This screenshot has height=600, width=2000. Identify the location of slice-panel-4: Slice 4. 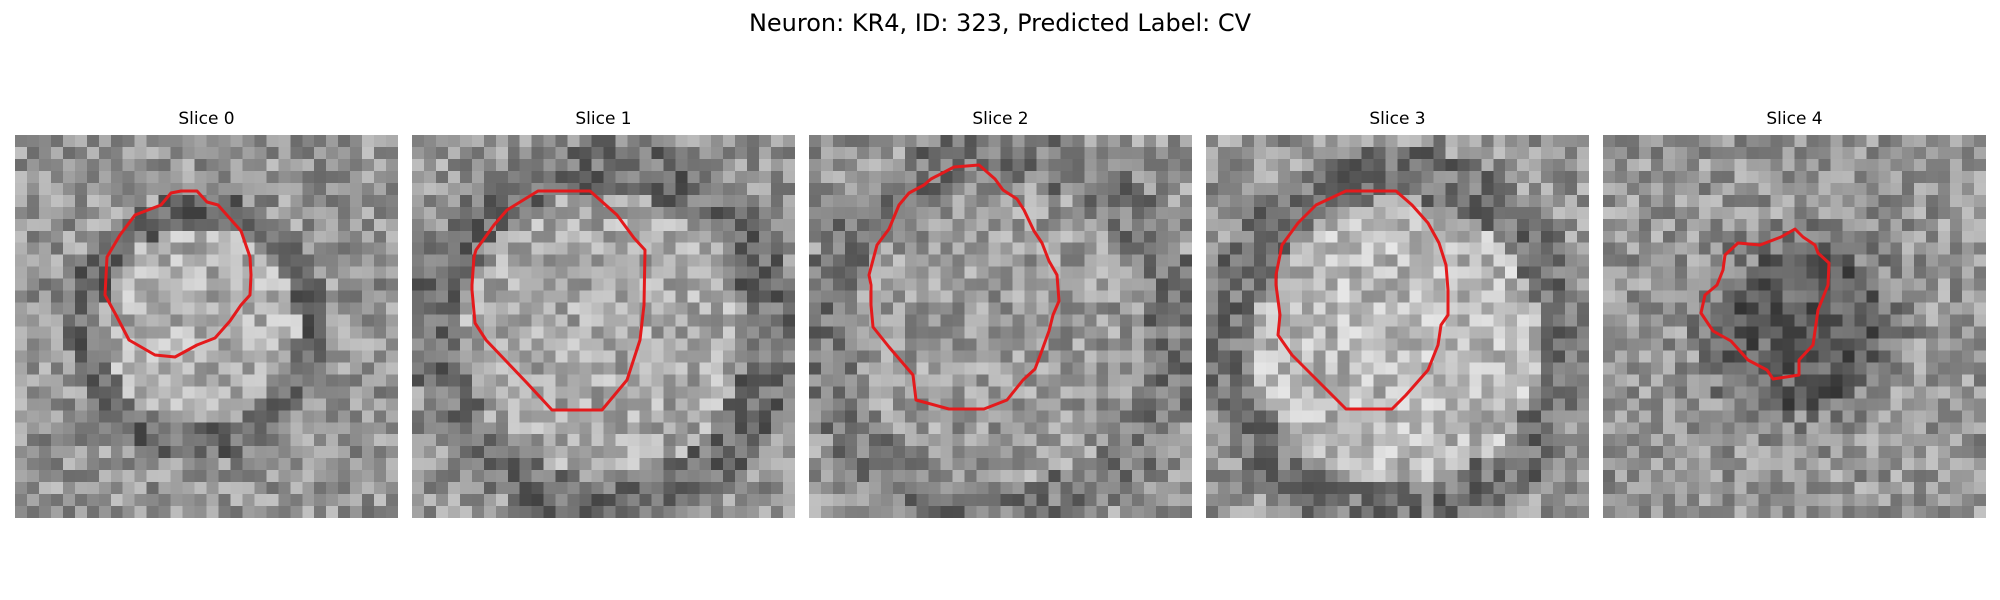
(1794, 313).